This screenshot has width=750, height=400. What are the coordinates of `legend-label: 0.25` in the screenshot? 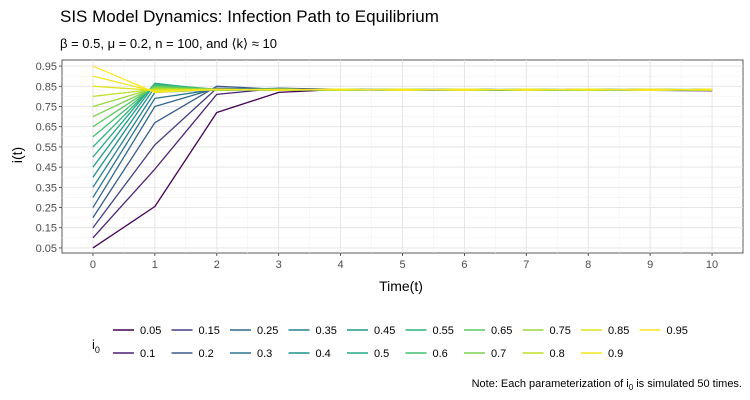 It's located at (267, 331).